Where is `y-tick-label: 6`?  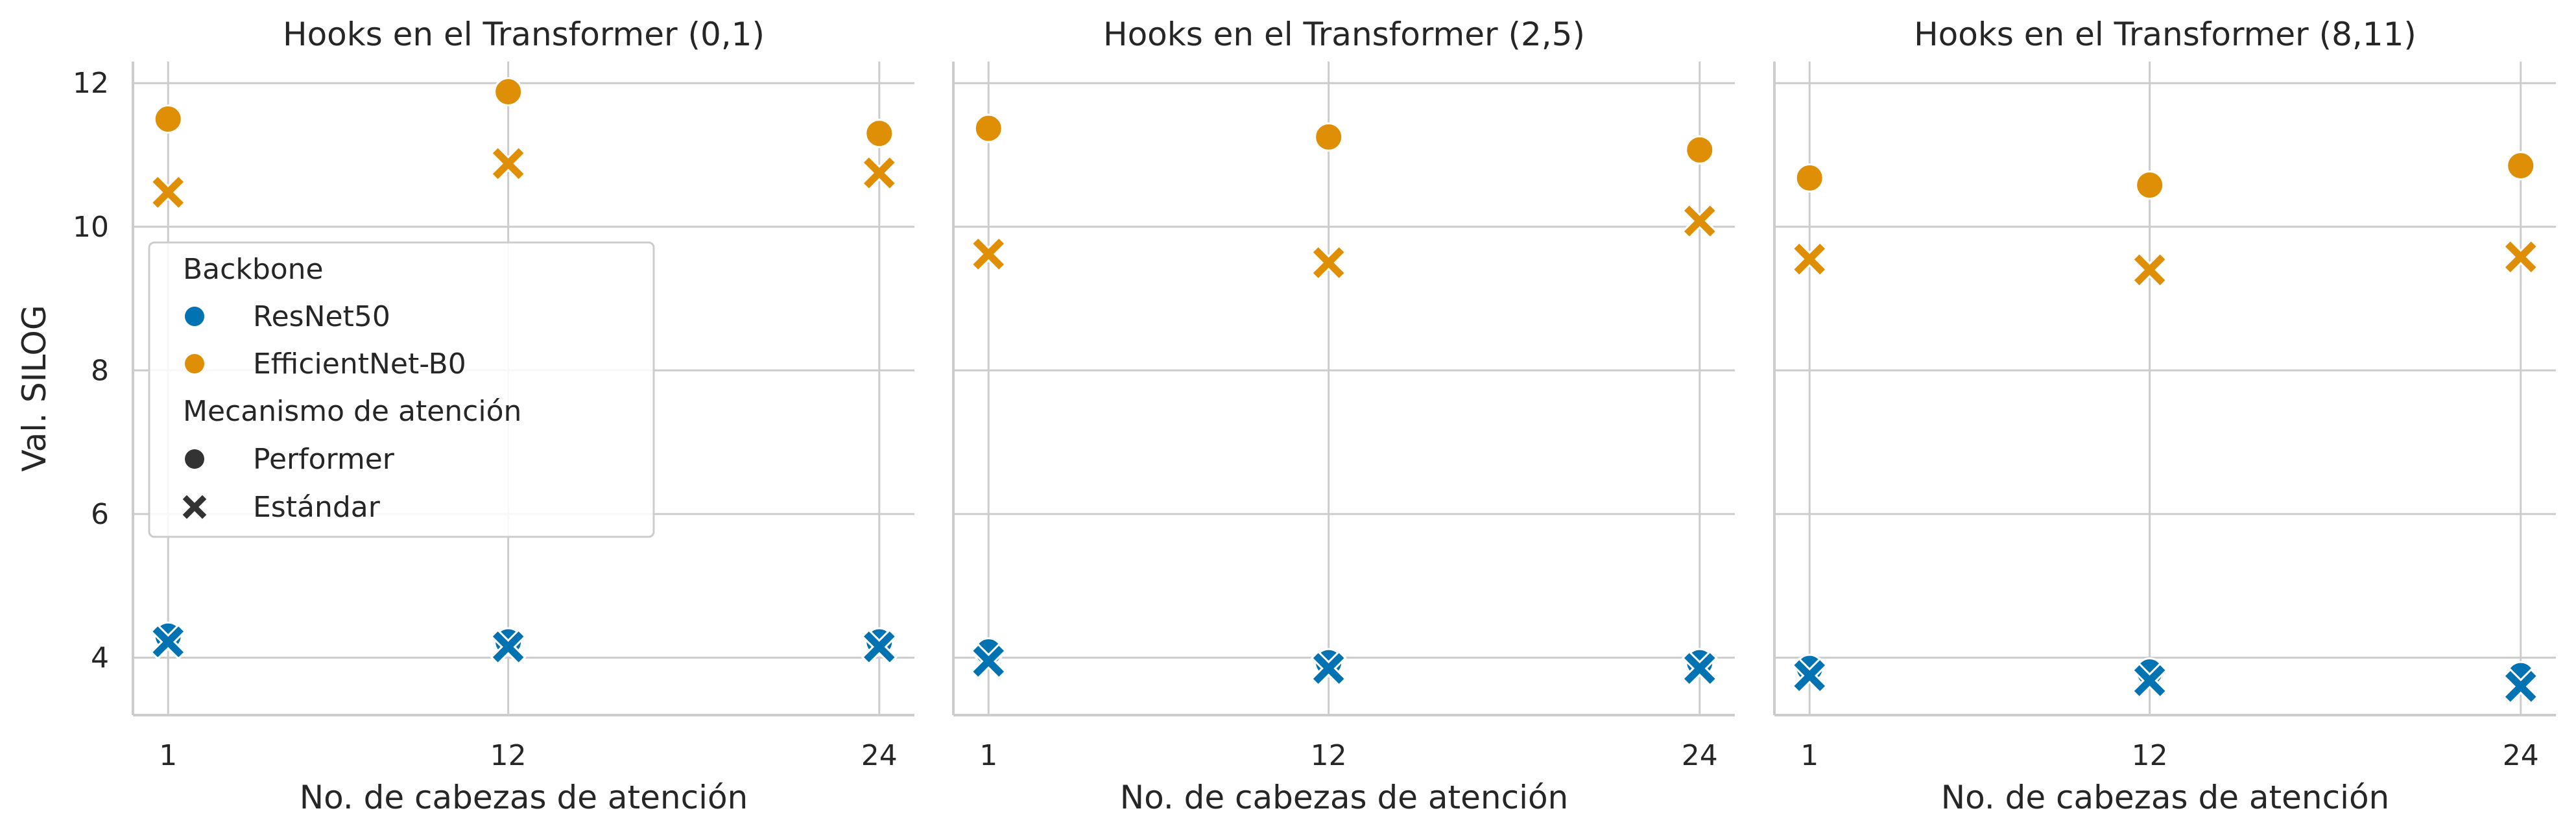 y-tick-label: 6 is located at coordinates (100, 514).